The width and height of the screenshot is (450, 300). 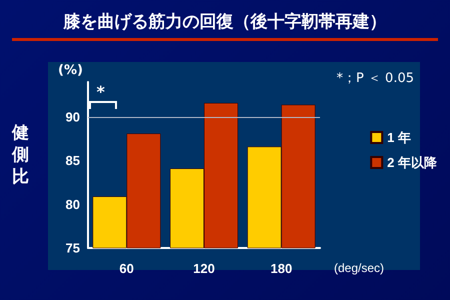 What do you see at coordinates (73, 116) in the screenshot?
I see `y-tick-label: 90` at bounding box center [73, 116].